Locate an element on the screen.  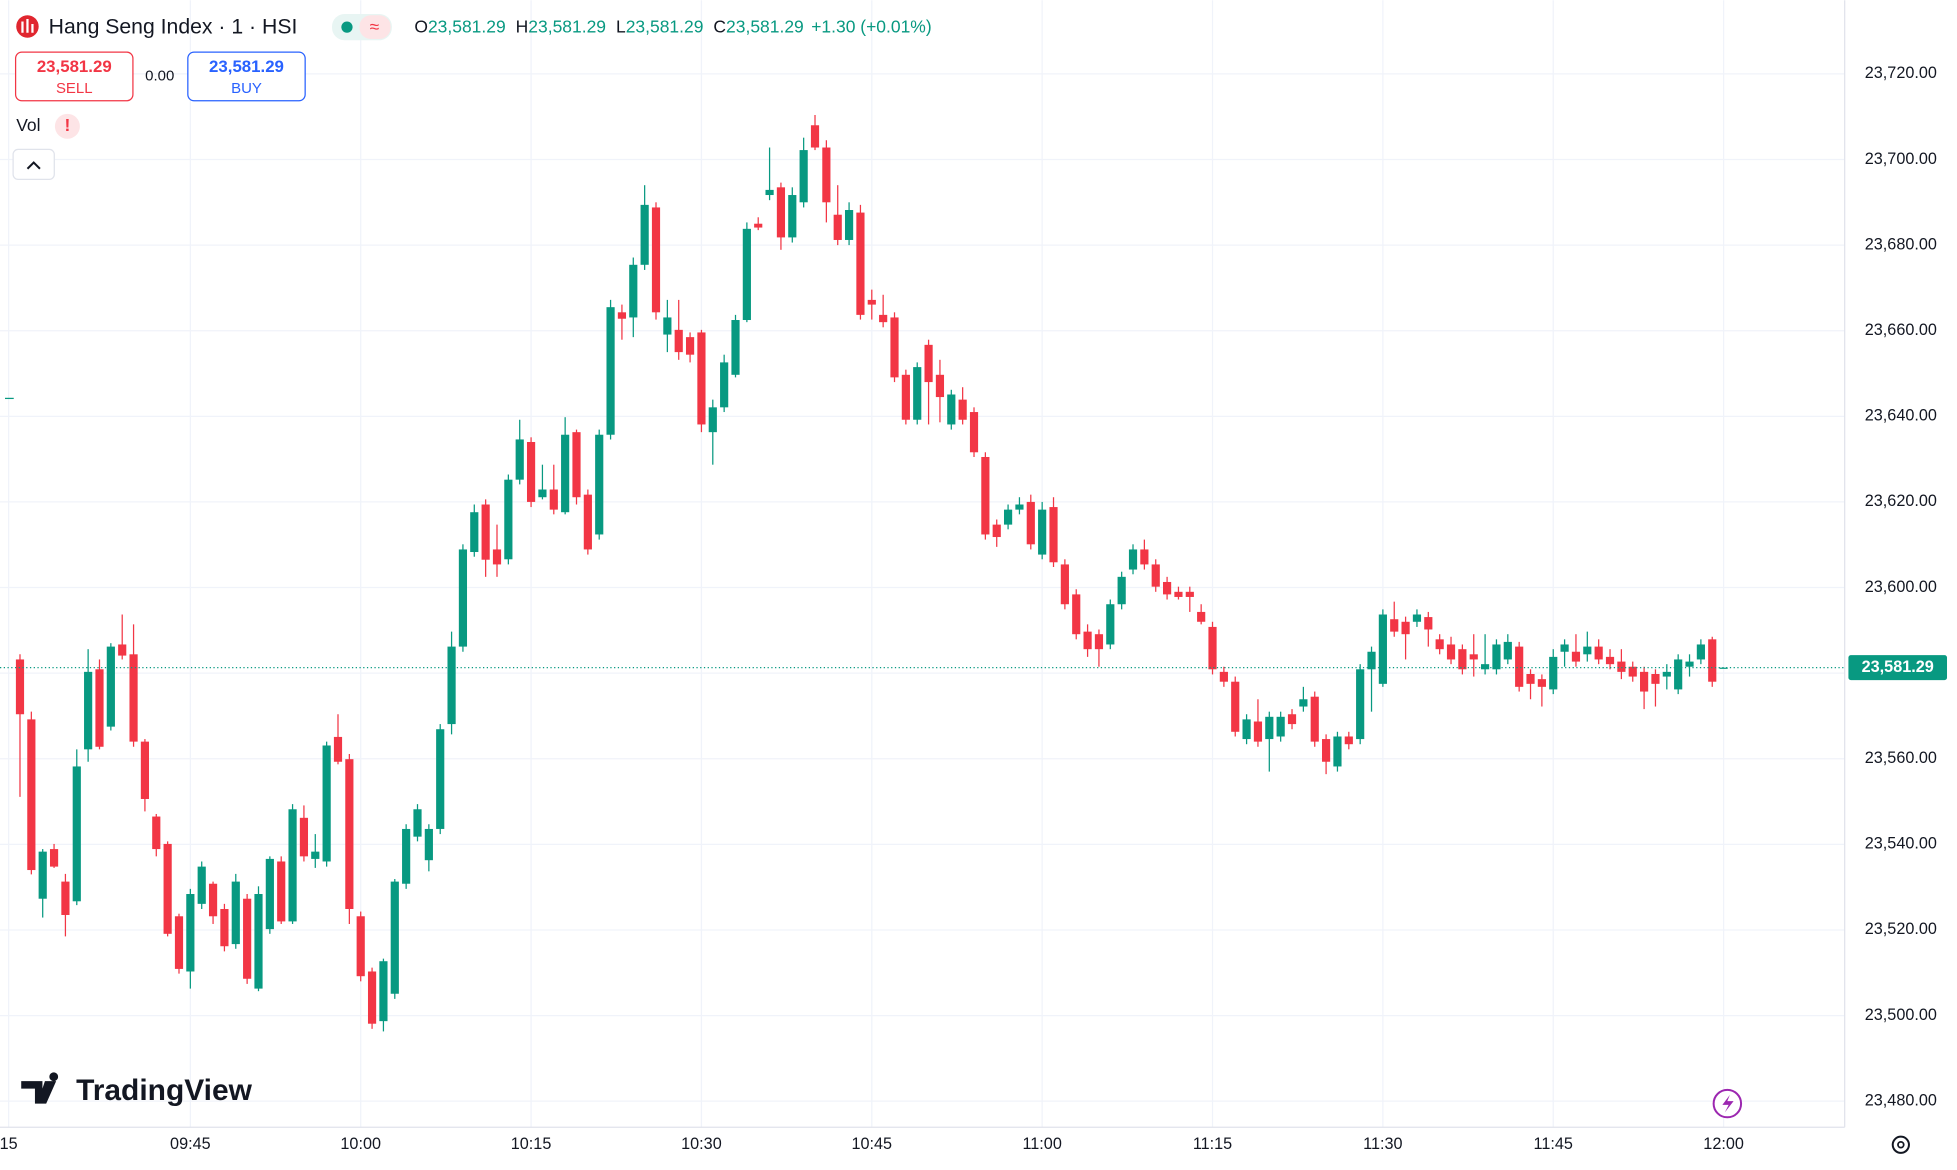
volume-warning is located at coordinates (67, 126).